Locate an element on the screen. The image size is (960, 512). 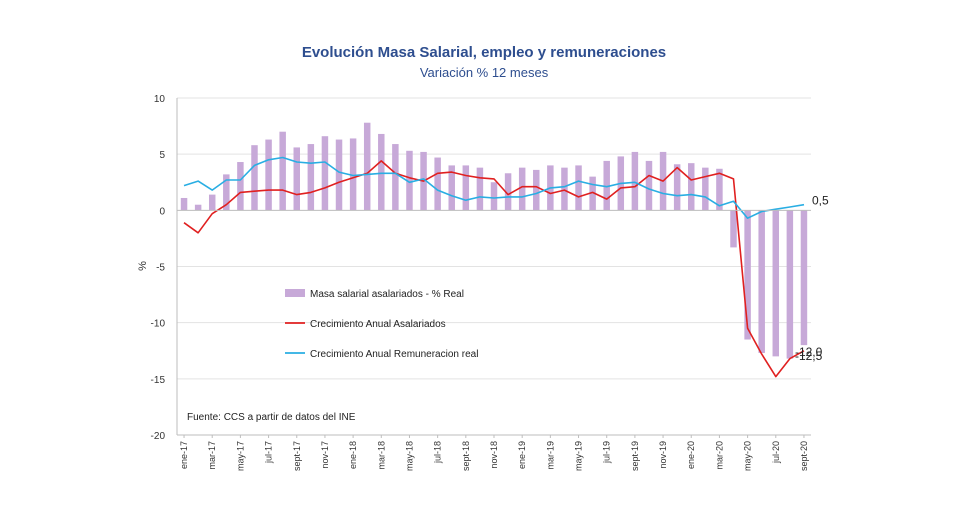
x-tick-label: ene-20 is located at coordinates (691, 455).